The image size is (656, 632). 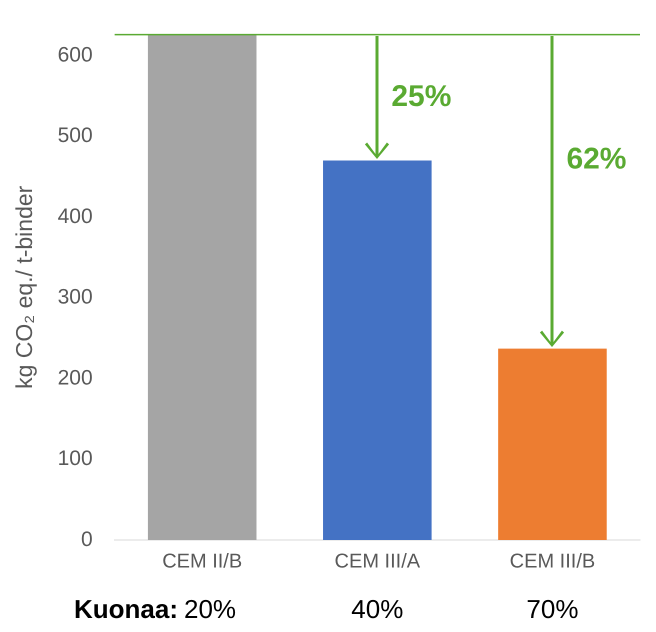 What do you see at coordinates (552, 609) in the screenshot?
I see `text: 70%` at bounding box center [552, 609].